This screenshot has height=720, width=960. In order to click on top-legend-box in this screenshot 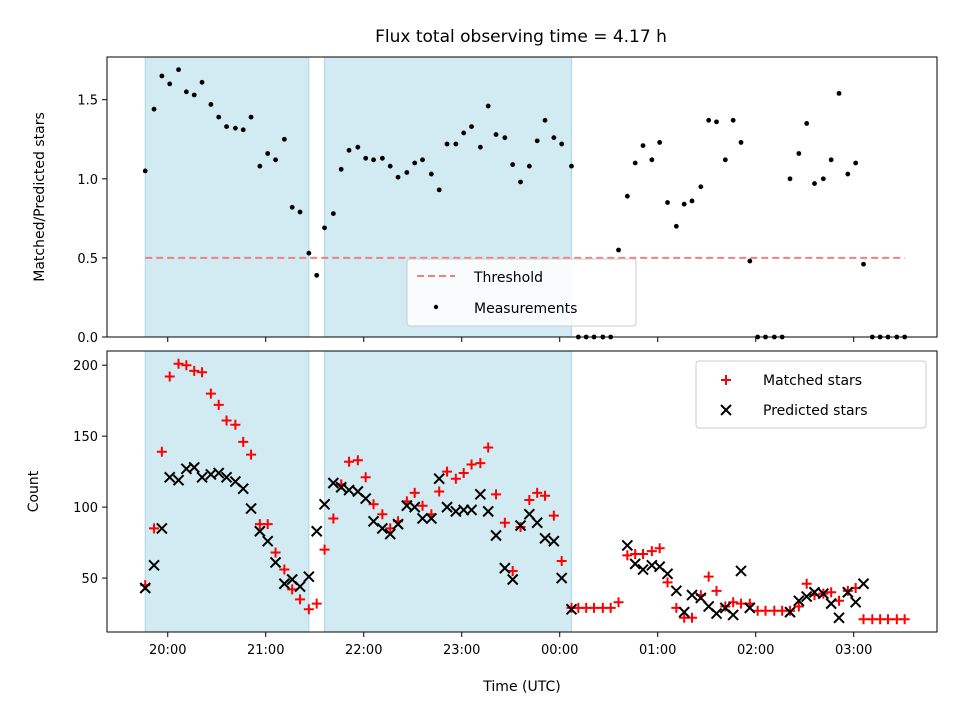, I will do `click(521, 292)`.